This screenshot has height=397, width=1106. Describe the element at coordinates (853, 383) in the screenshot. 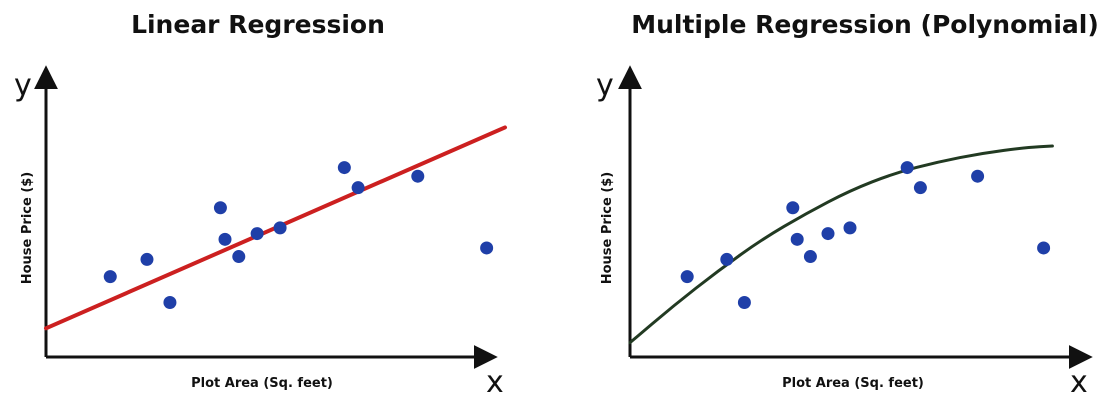

I see `polynomial-x-axis-label: Plot Area (Sq. feet)` at that location.